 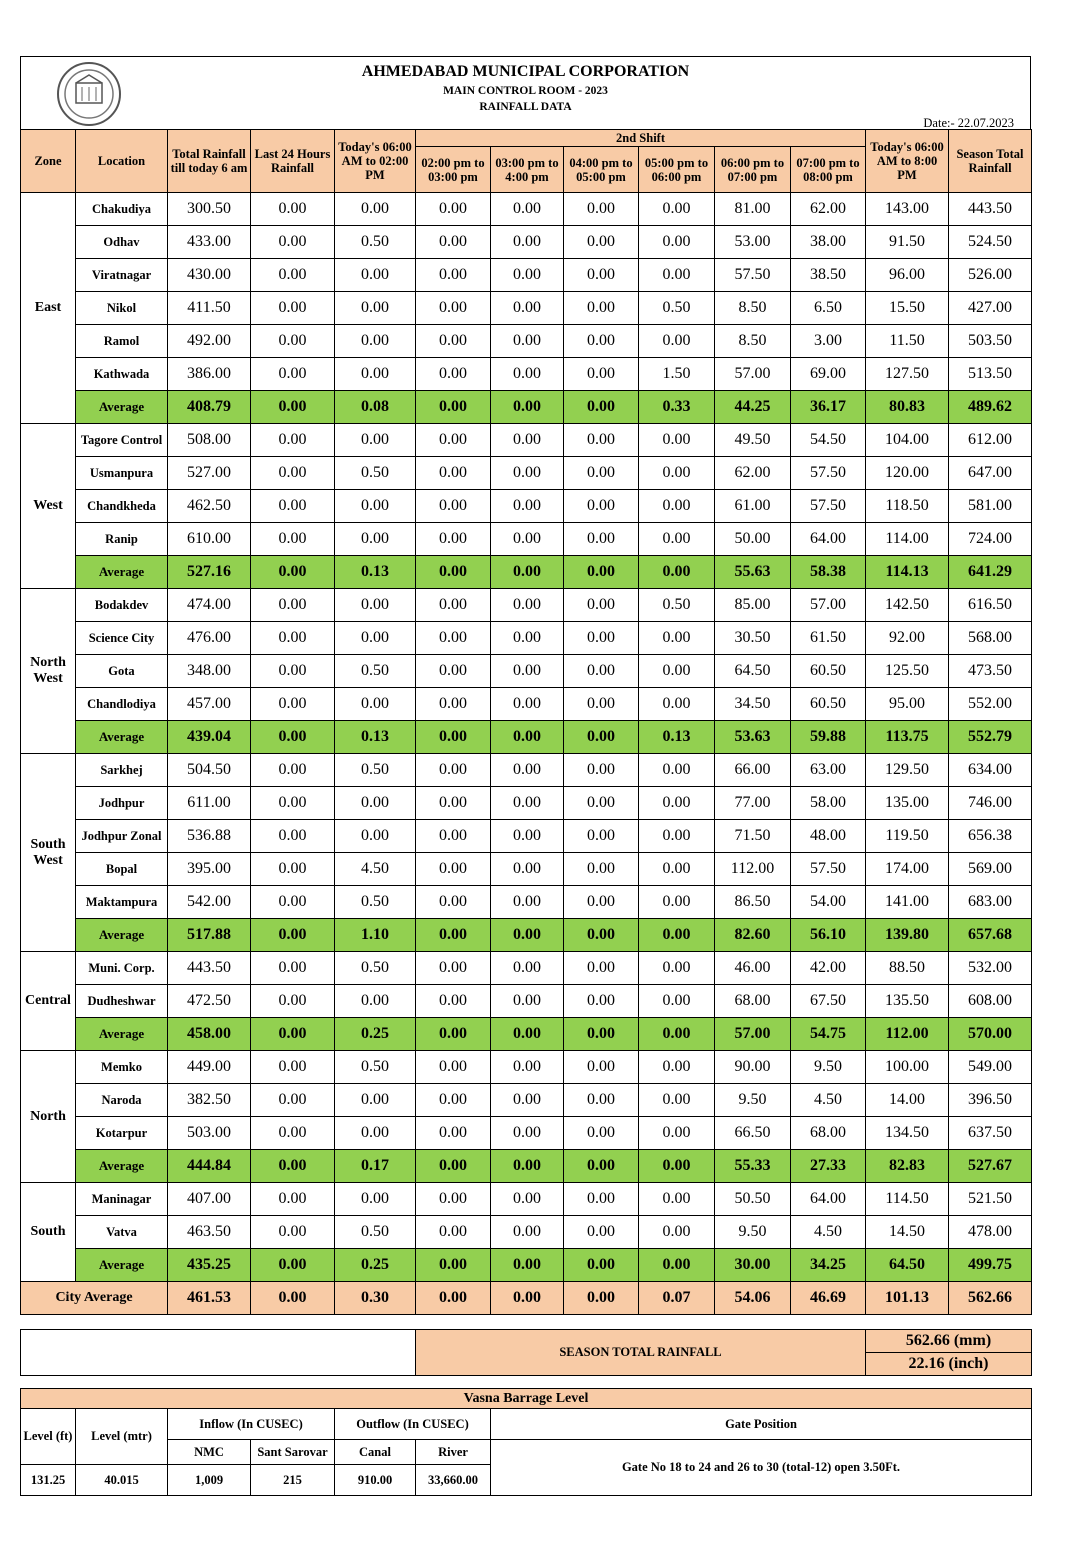 What do you see at coordinates (990, 803) in the screenshot?
I see `value: 746.00` at bounding box center [990, 803].